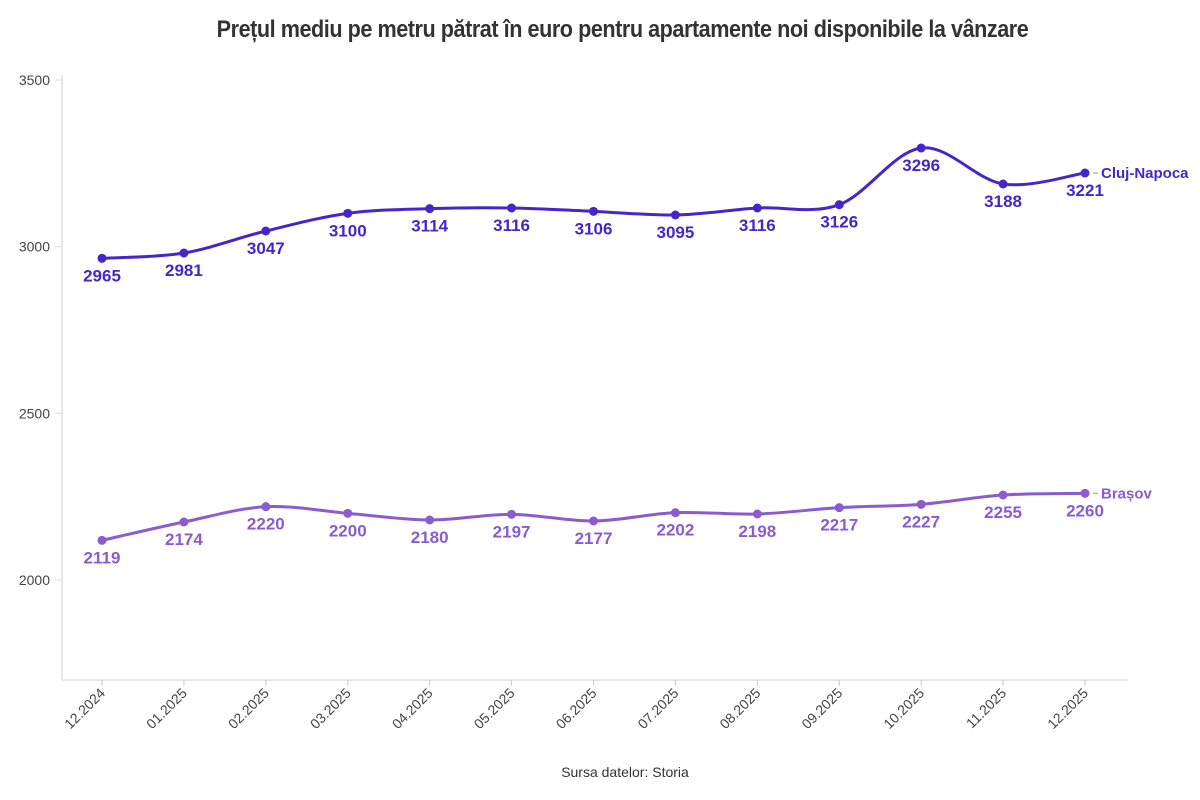 This screenshot has width=1200, height=800. What do you see at coordinates (266, 248) in the screenshot?
I see `data-label-cluj-napoca: 3047` at bounding box center [266, 248].